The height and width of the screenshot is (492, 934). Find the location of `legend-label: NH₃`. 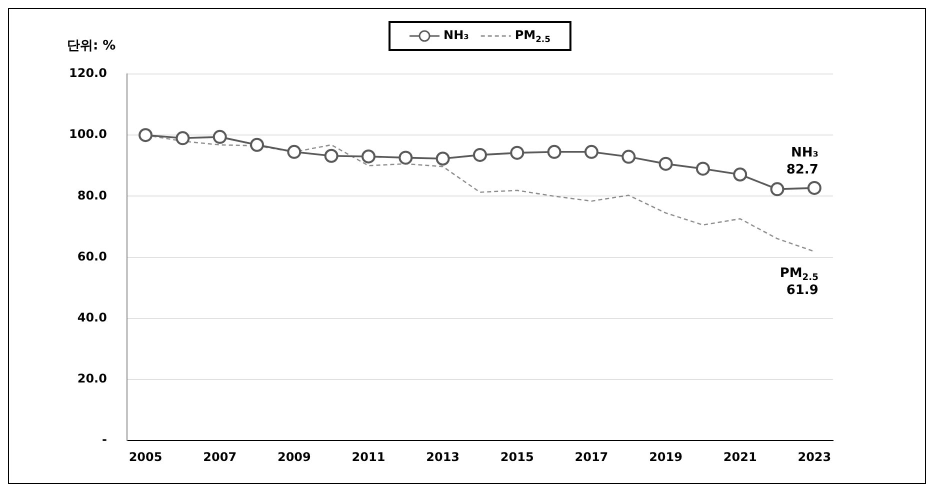

legend-label: NH₃ is located at coordinates (456, 35).